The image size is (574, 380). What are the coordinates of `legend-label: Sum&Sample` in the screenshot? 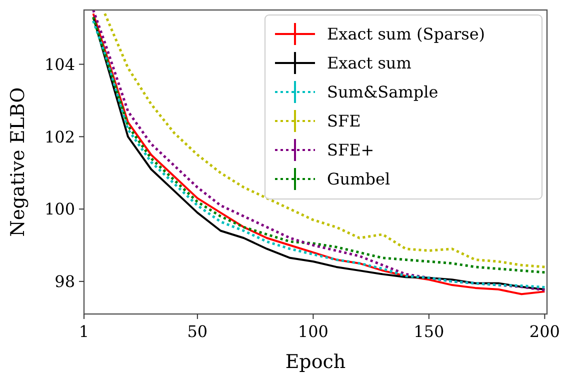 It's located at (382, 92).